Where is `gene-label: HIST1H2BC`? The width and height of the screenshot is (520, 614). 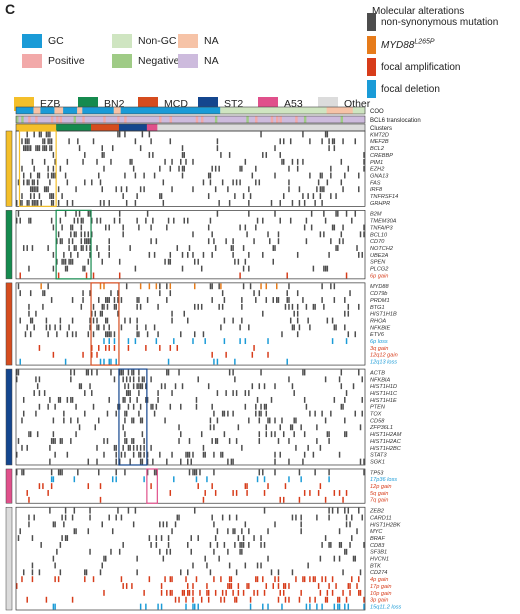
gene-label: HIST1H2BC is located at coordinates (386, 449).